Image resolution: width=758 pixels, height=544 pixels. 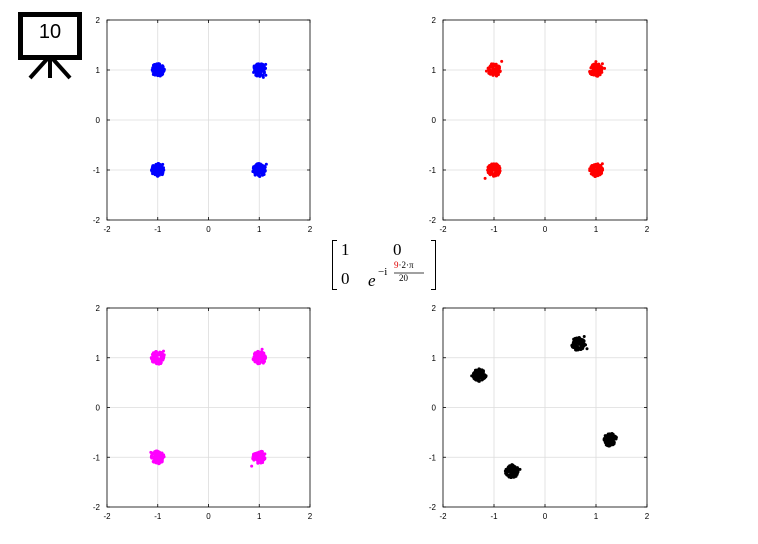 What do you see at coordinates (50, 32) in the screenshot?
I see `slide-number: 10` at bounding box center [50, 32].